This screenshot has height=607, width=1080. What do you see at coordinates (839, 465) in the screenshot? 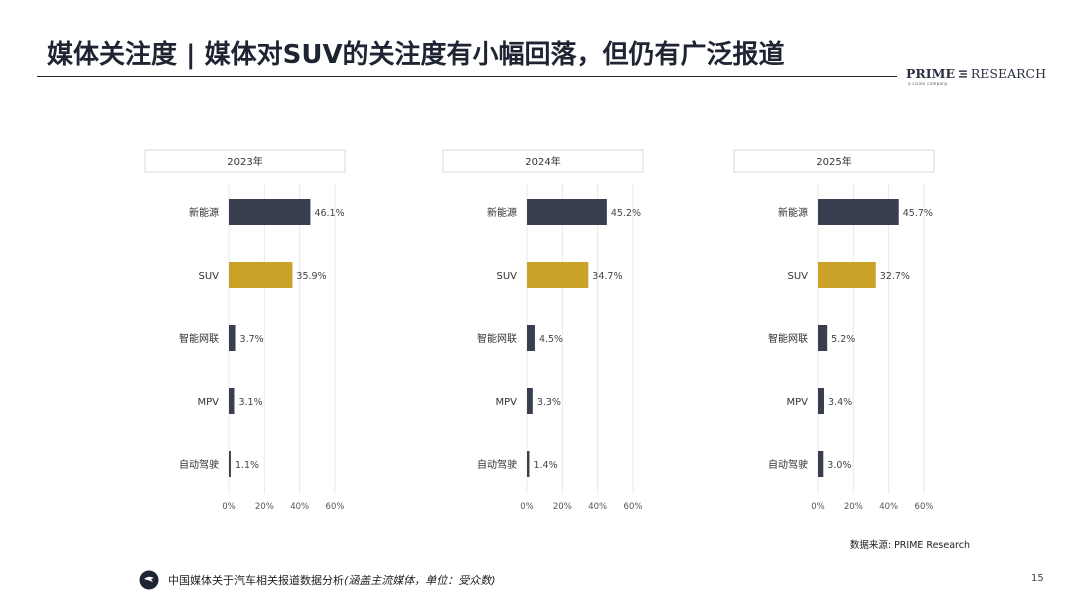
I see `data-label: 3.0%` at bounding box center [839, 465].